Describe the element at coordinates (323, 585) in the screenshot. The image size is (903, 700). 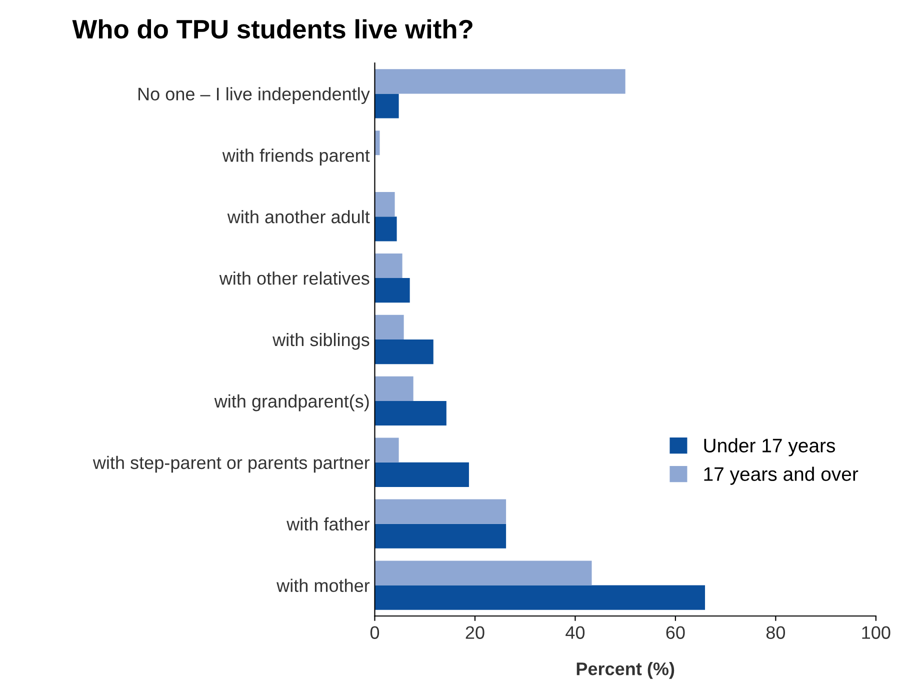
I see `y-tick-label: with mother` at that location.